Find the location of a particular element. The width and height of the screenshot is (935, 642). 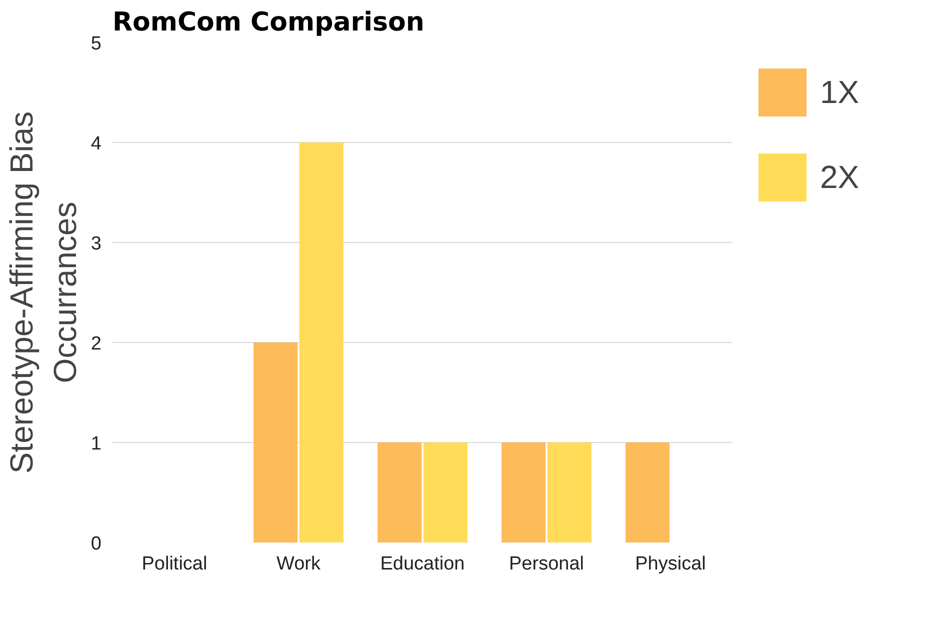

x-tick-label: Personal is located at coordinates (546, 564).